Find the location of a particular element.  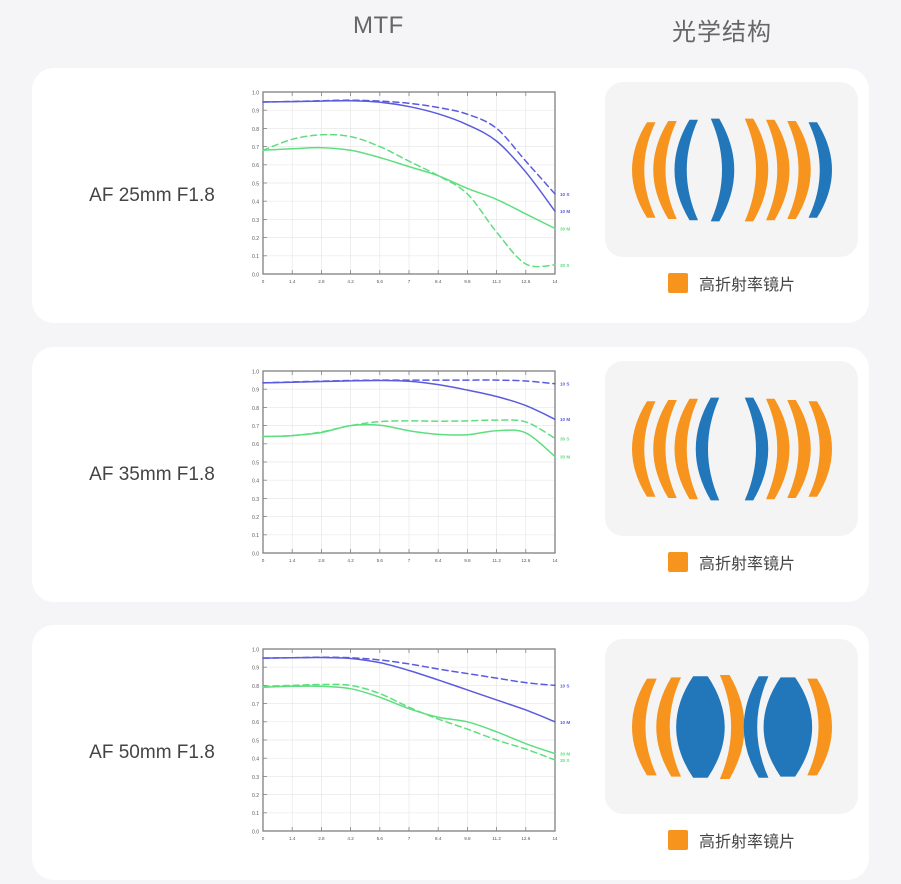

header-mtf: MTF is located at coordinates (378, 25).